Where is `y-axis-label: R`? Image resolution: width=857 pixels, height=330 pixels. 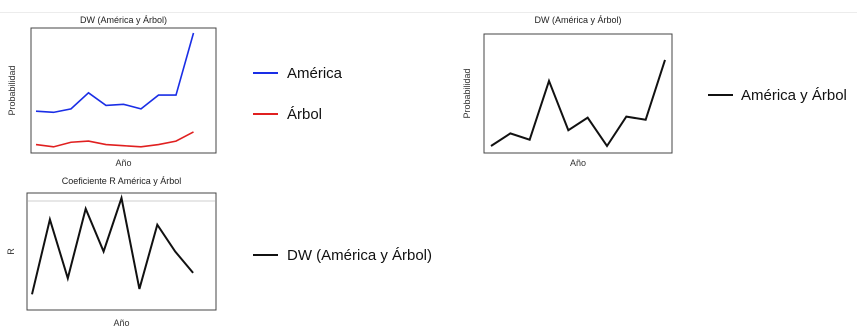 y-axis-label: R is located at coordinates (11, 251).